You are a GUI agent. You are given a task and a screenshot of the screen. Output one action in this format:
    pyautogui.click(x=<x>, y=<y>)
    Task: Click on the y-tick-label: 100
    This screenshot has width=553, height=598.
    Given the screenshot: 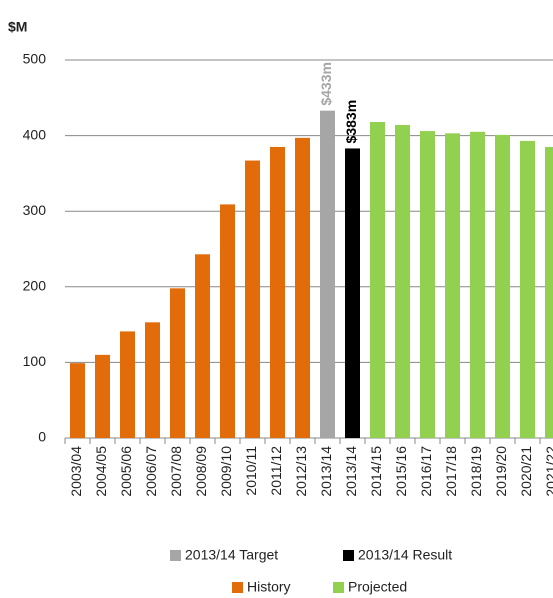 What is the action you would take?
    pyautogui.click(x=35, y=361)
    